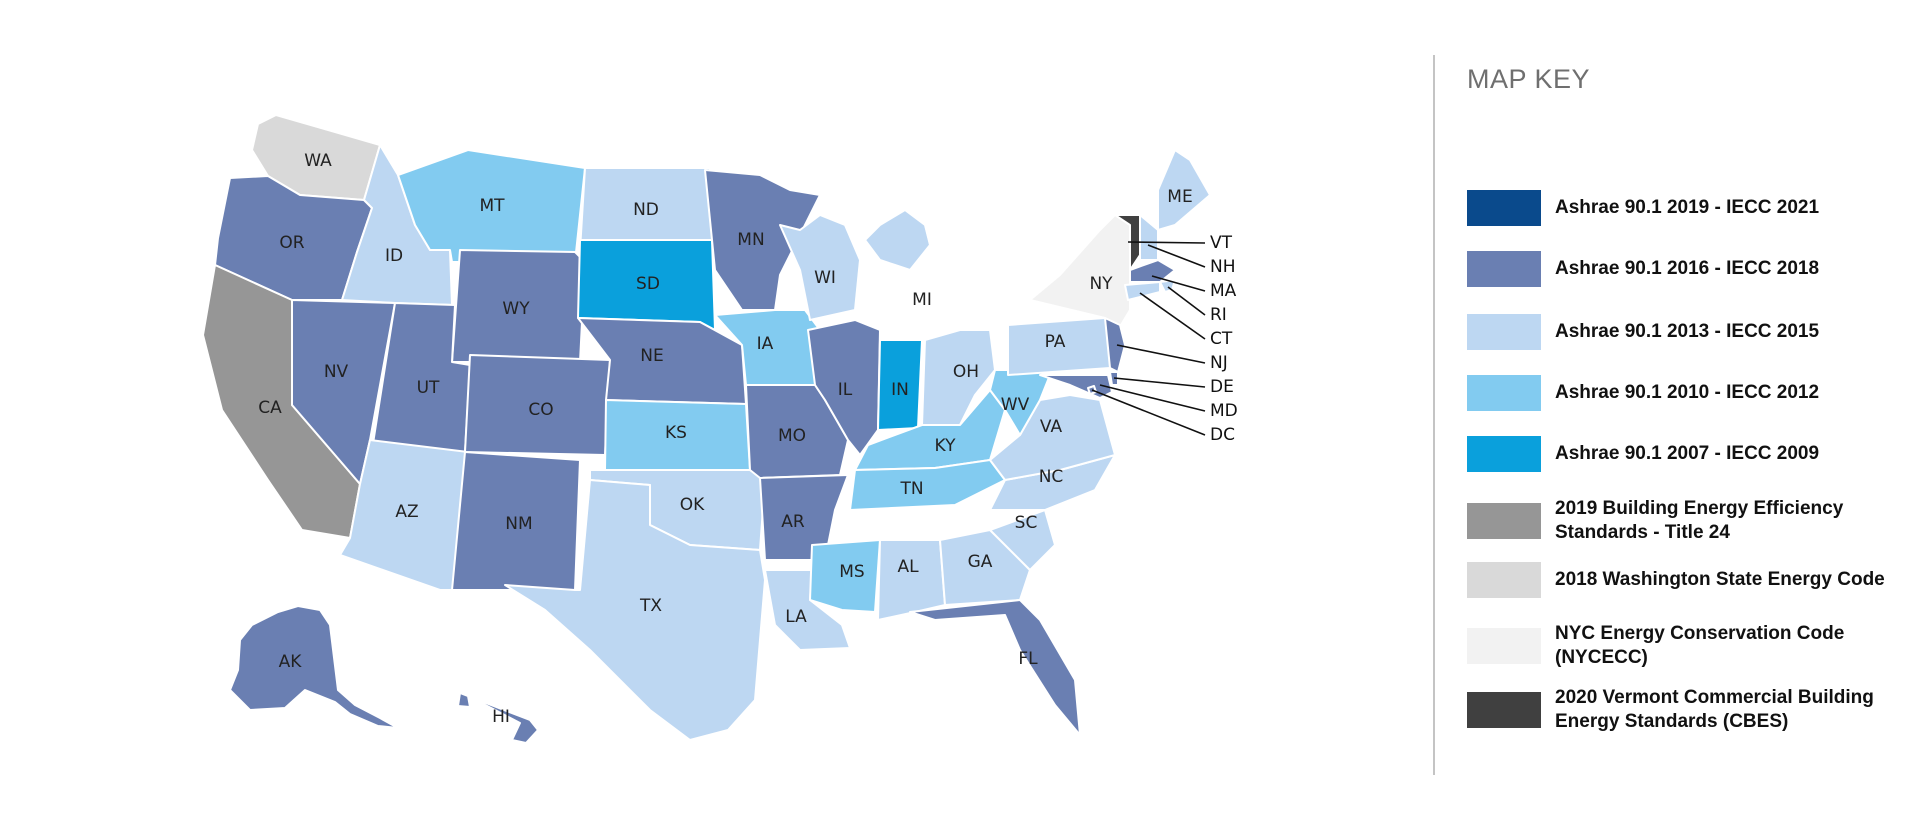  Describe the element at coordinates (793, 522) in the screenshot. I see `state-label-ar: AR` at that location.